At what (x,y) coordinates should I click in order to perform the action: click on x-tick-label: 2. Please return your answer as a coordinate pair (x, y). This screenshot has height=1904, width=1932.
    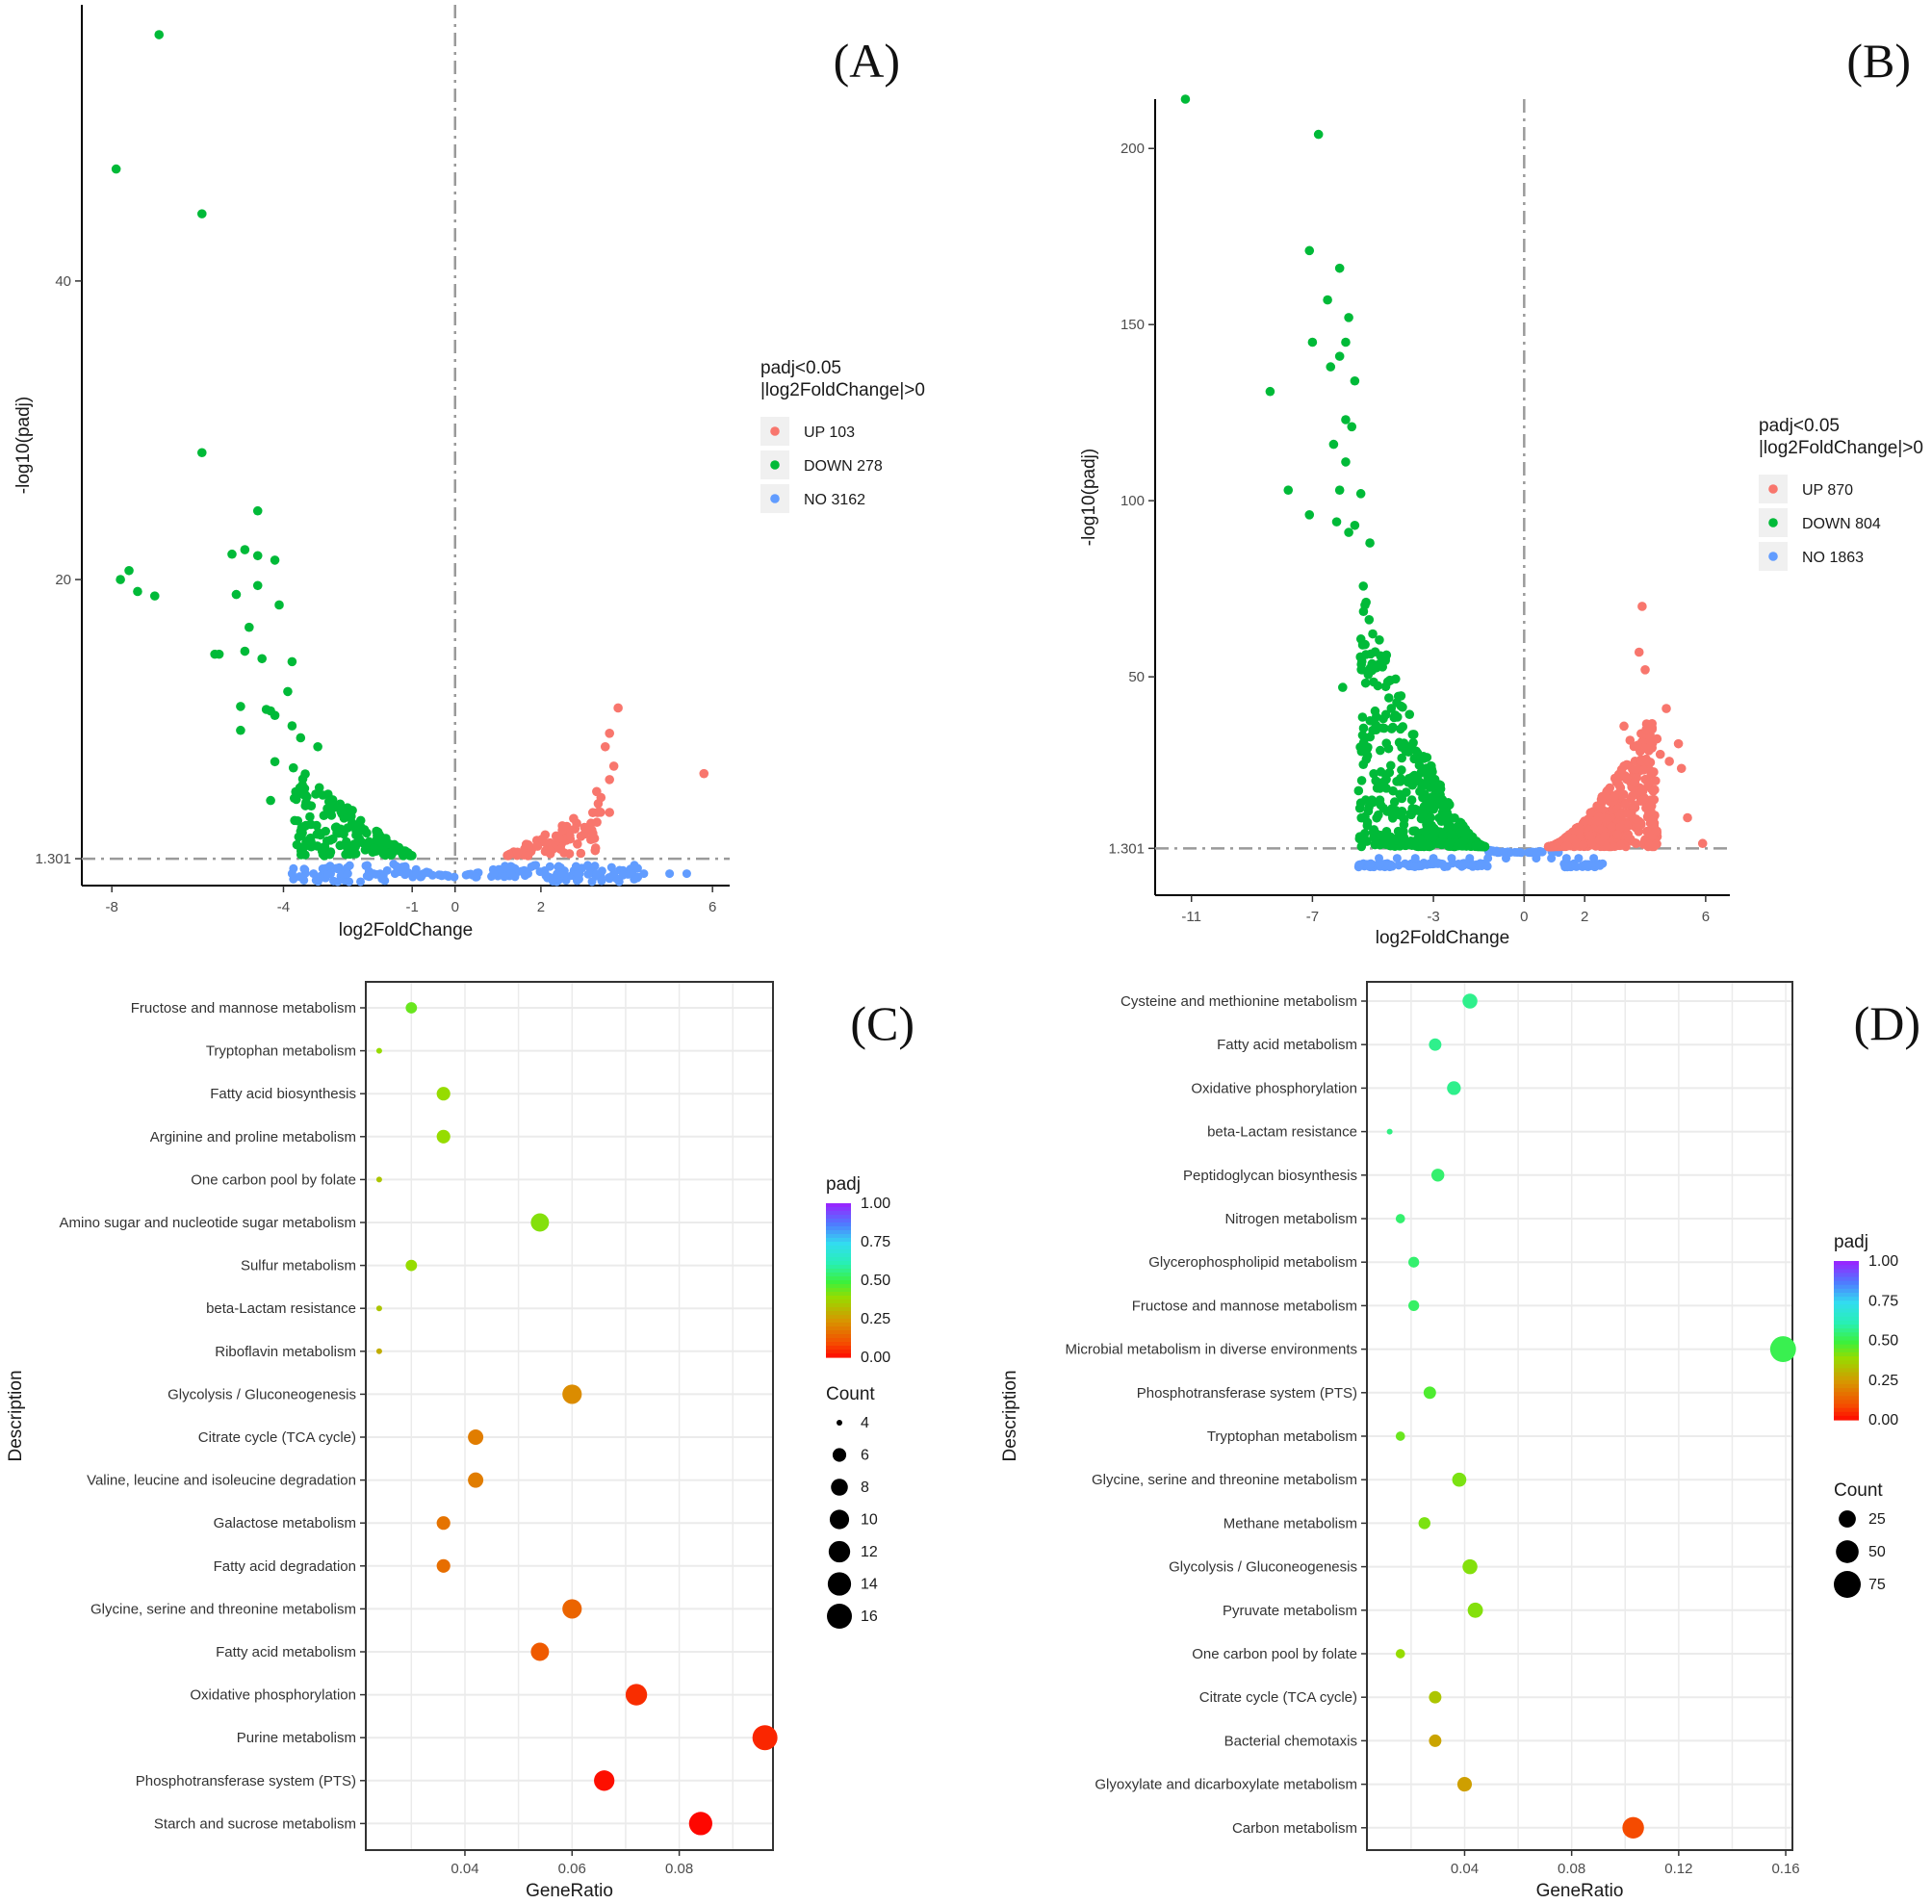
    Looking at the image, I should click on (1584, 917).